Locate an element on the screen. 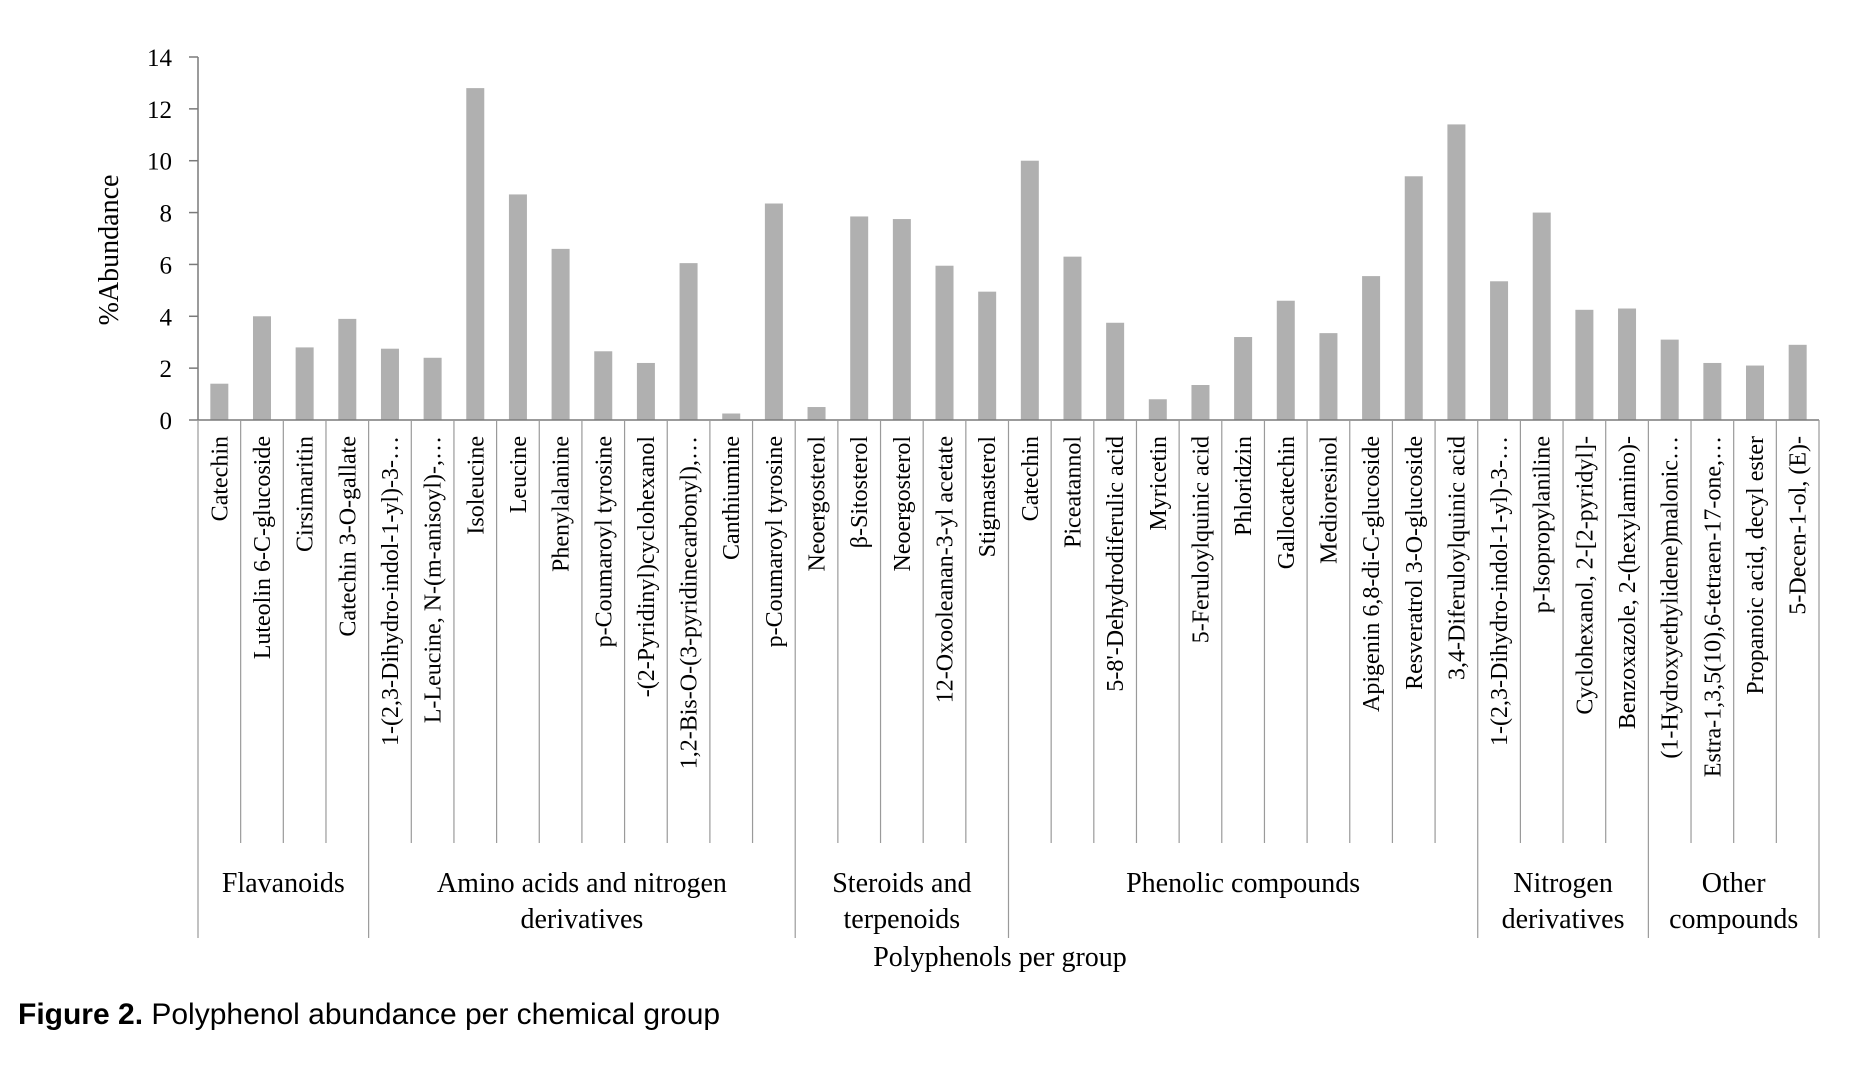 The image size is (1853, 1072). category-label: Phloridzin is located at coordinates (1244, 486).